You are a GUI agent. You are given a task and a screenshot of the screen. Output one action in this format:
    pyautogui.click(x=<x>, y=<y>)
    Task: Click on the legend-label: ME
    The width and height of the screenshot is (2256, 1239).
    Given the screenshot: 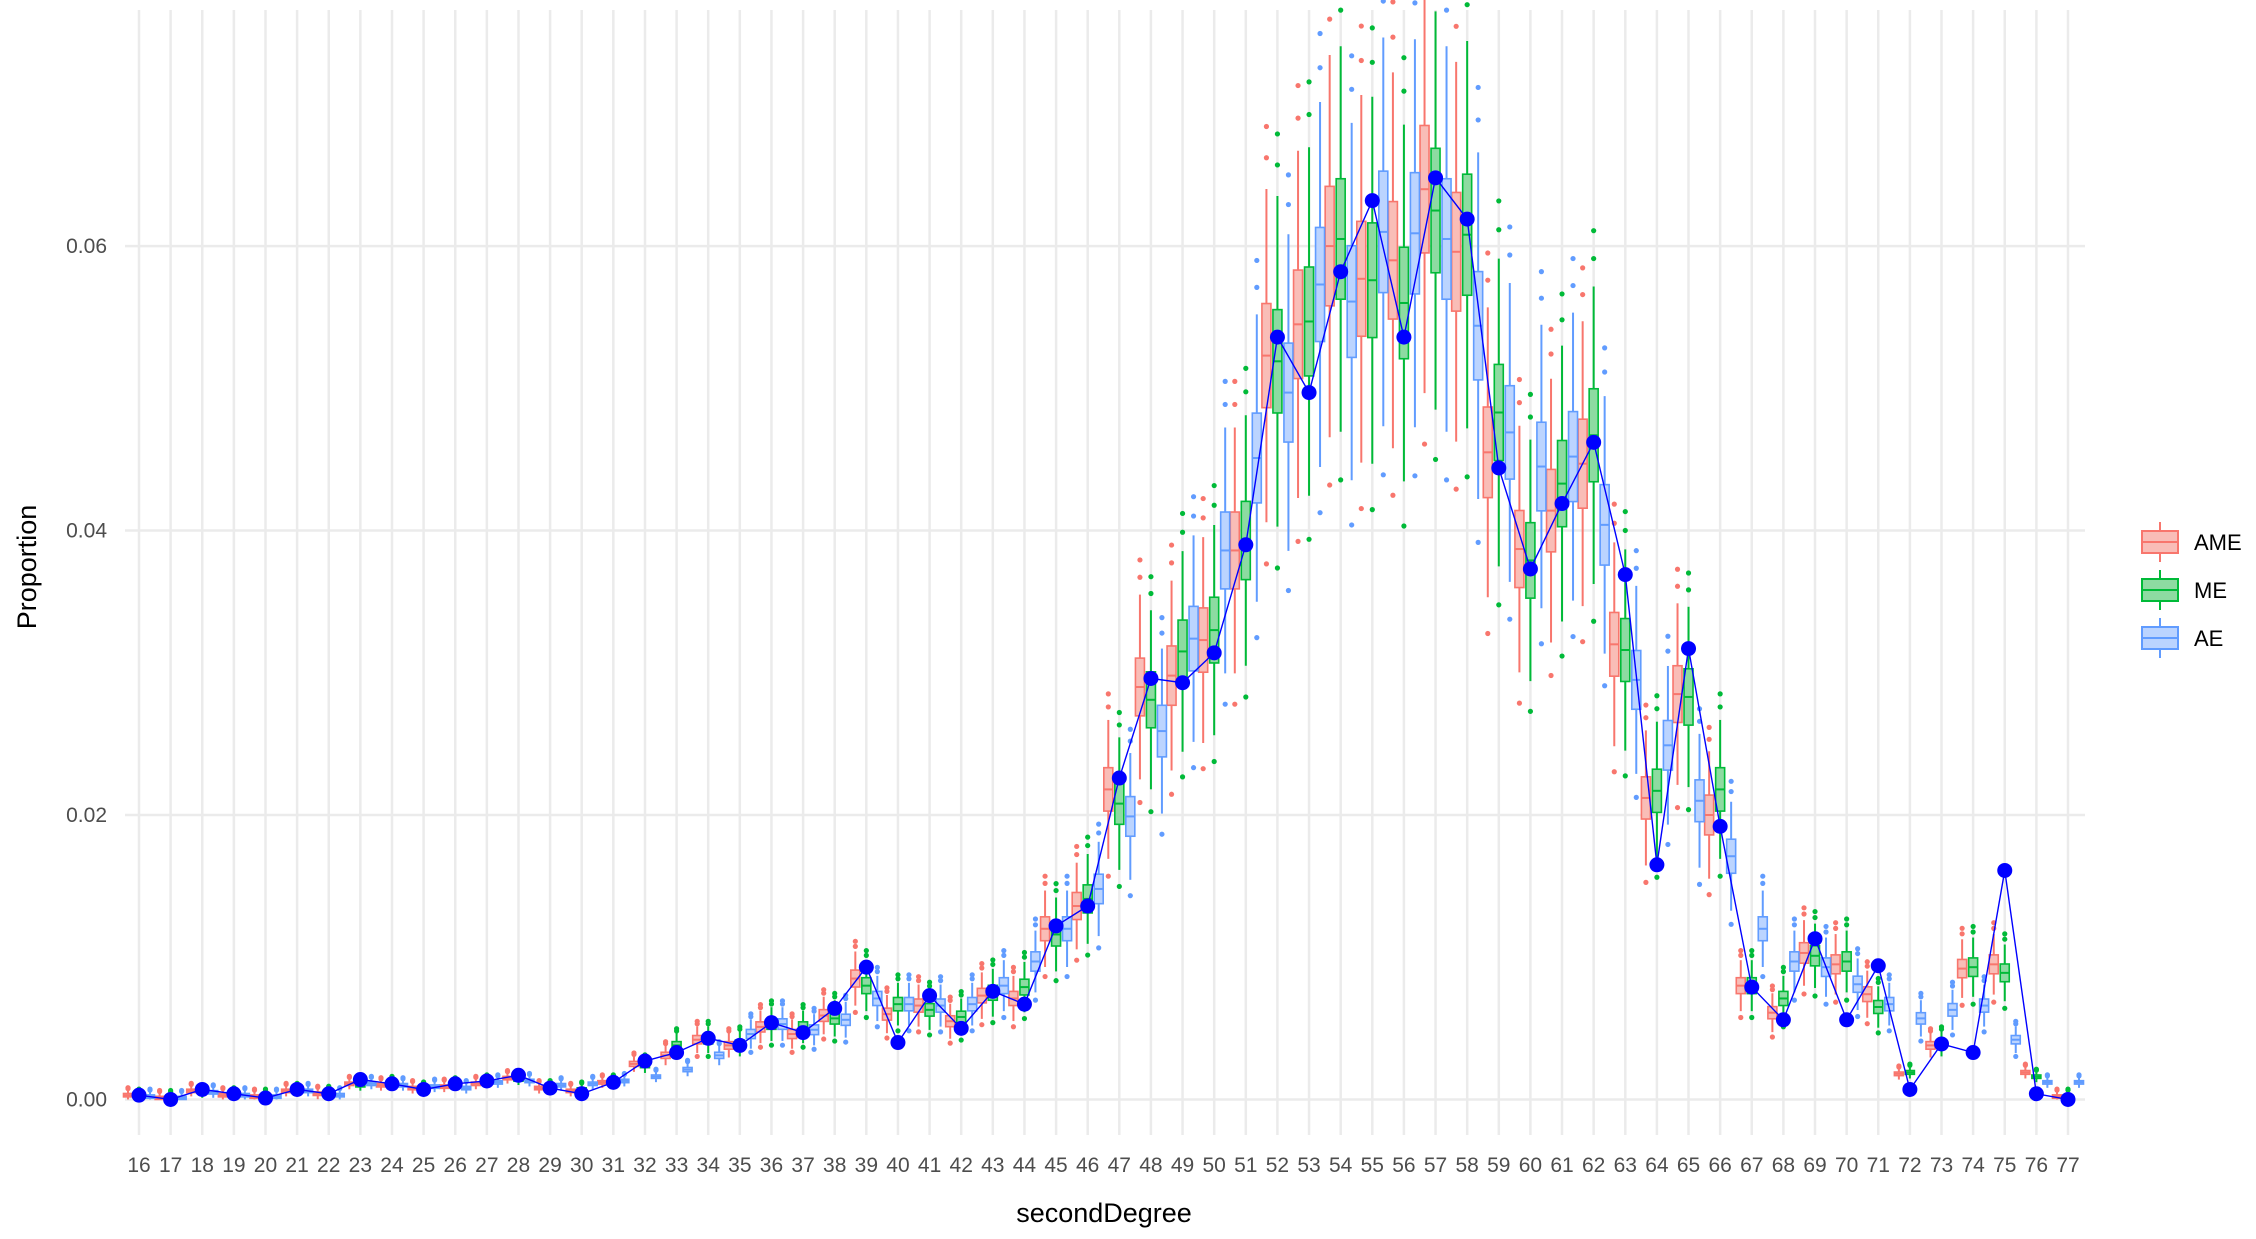 What is the action you would take?
    pyautogui.click(x=2210, y=590)
    